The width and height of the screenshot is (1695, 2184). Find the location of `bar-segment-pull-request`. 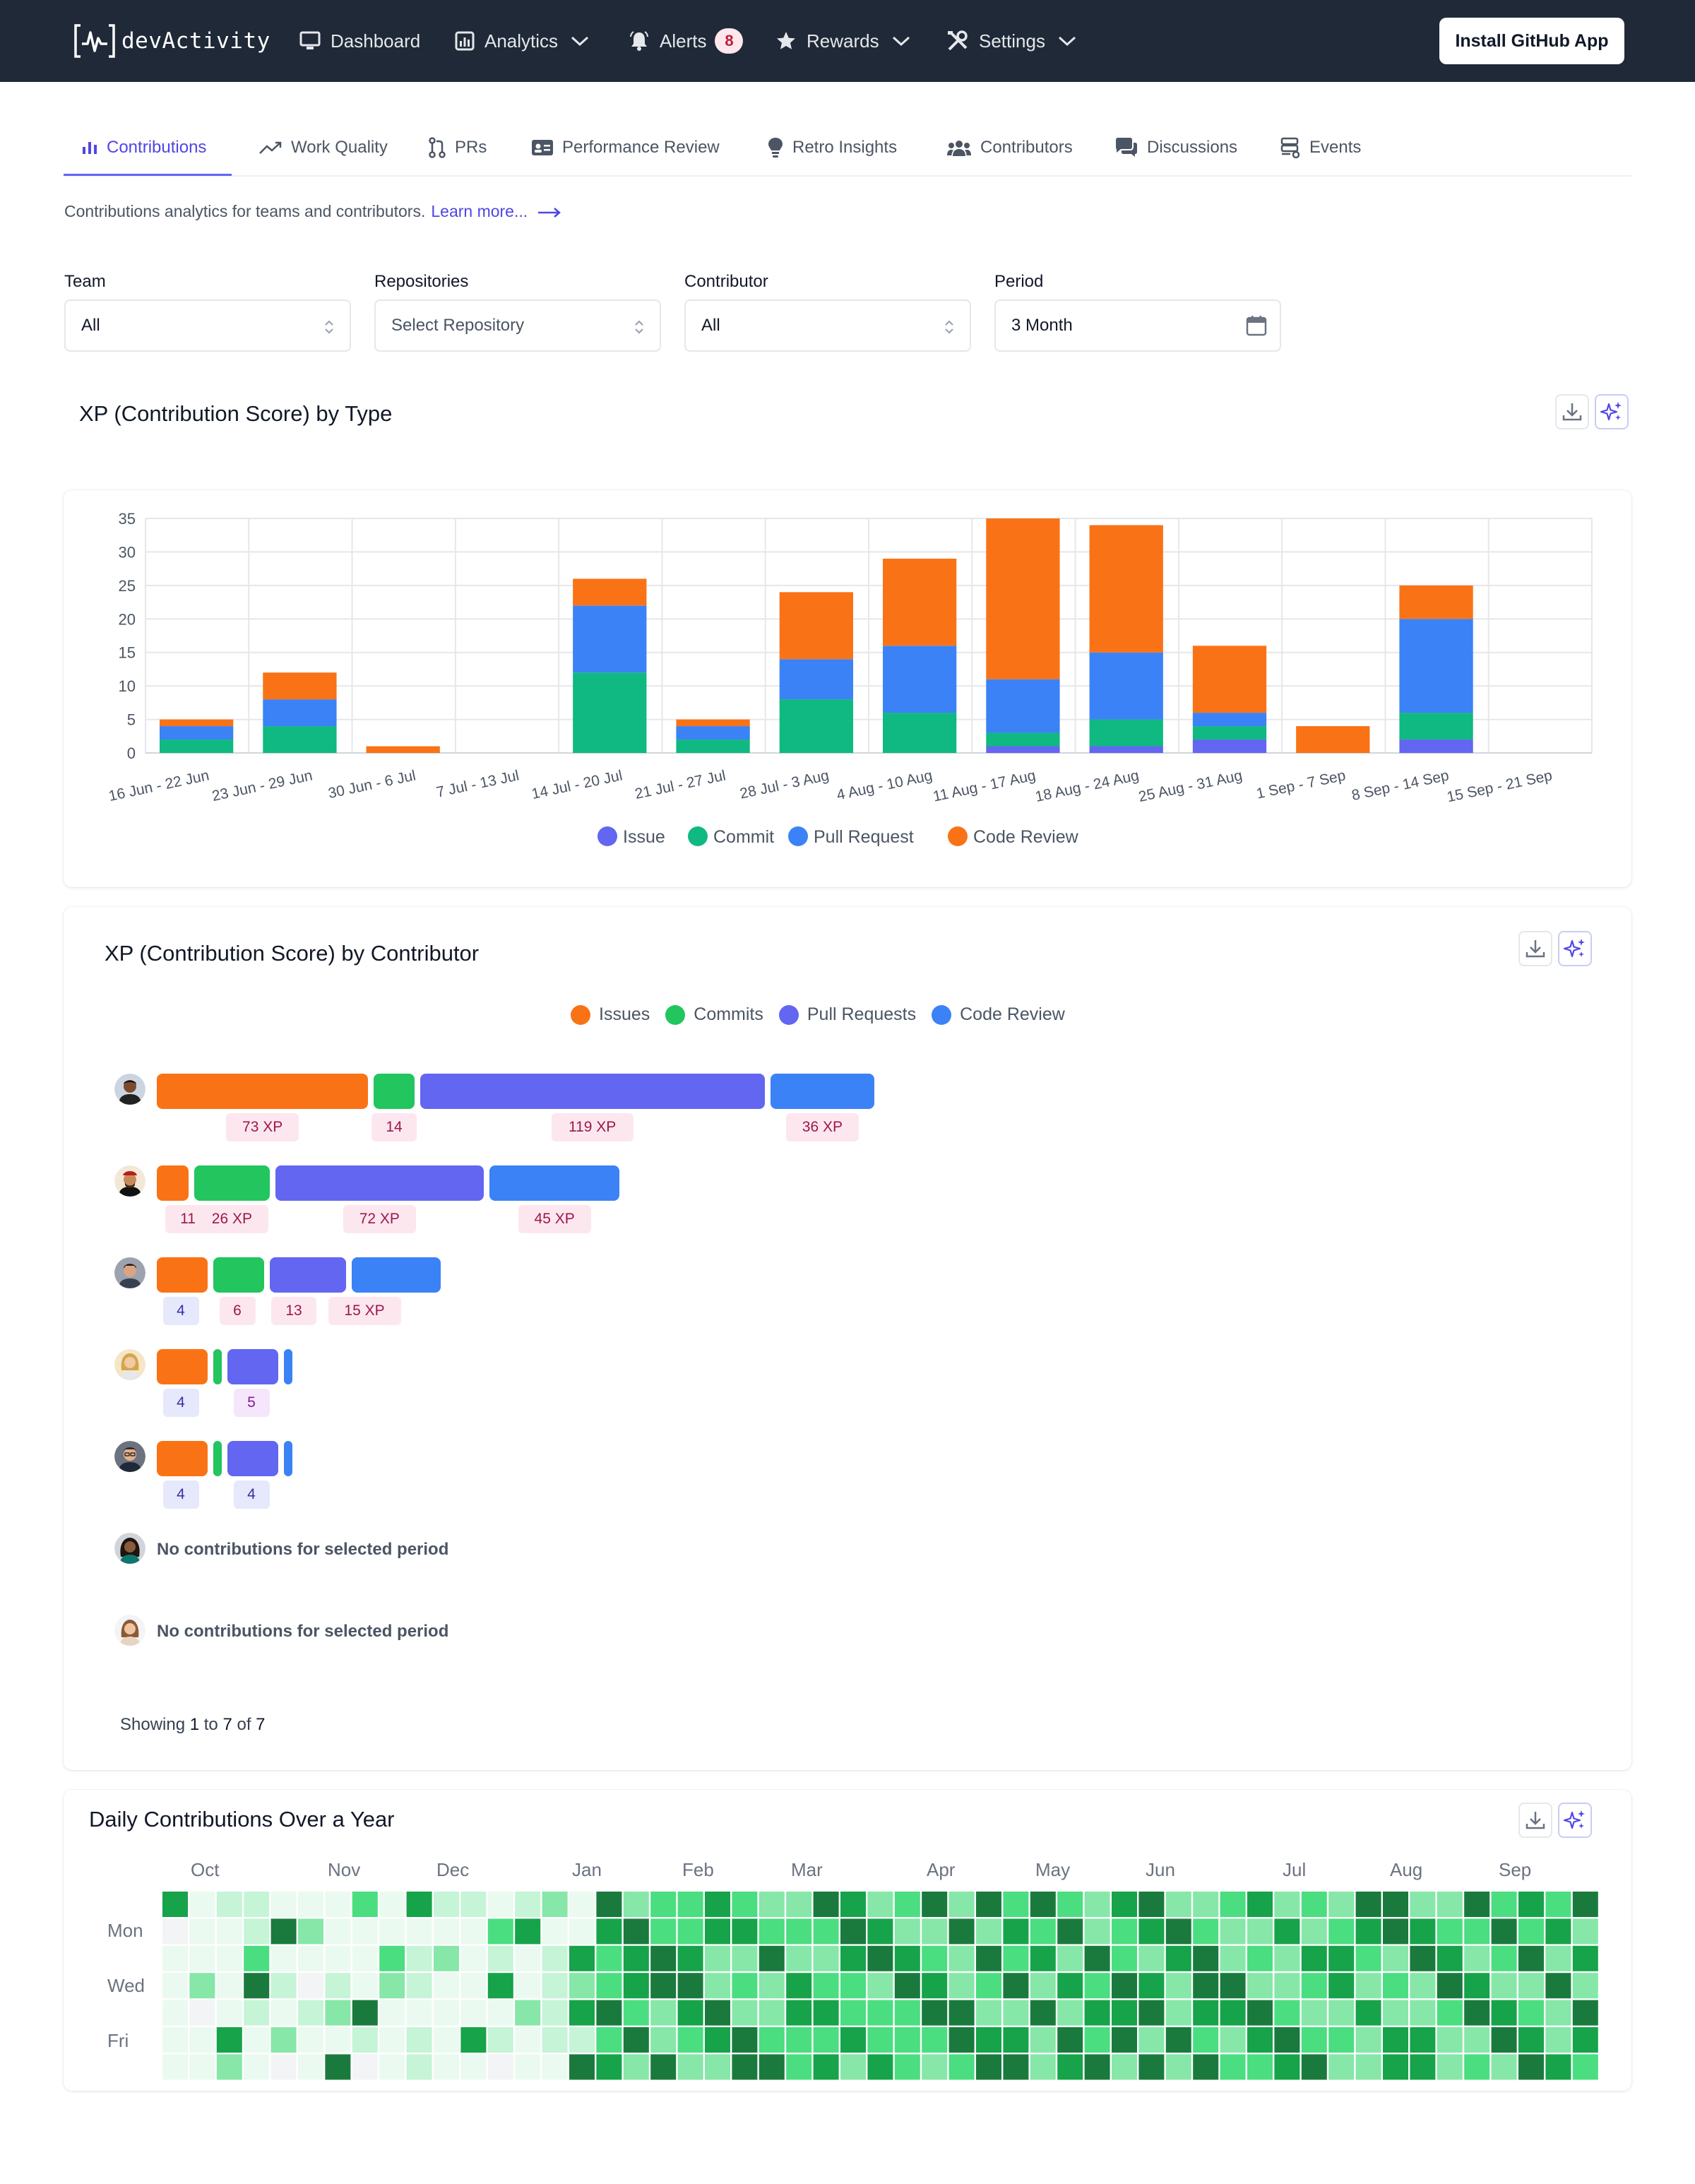

bar-segment-pull-request is located at coordinates (300, 713).